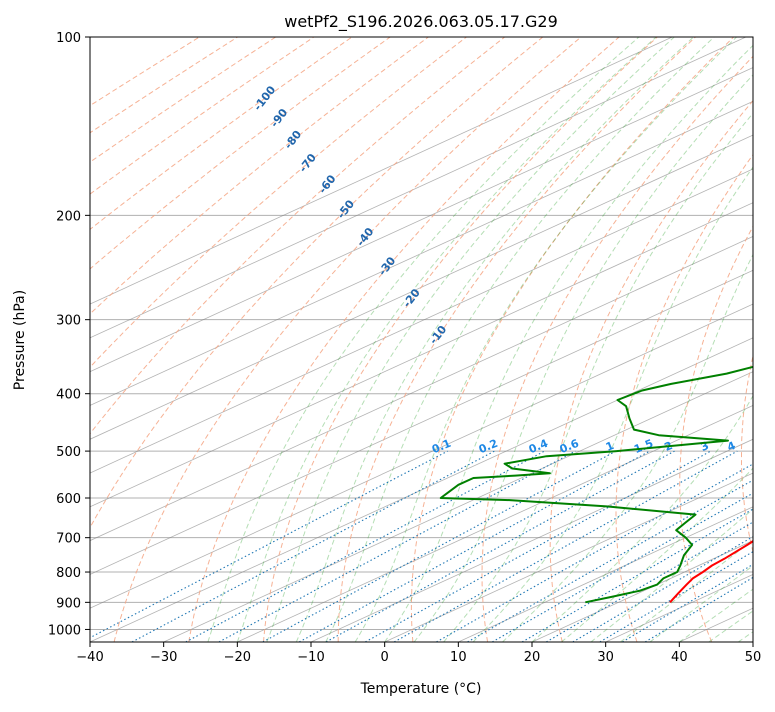 The height and width of the screenshot is (712, 775). I want to click on y-tick-label: 1000, so click(64, 630).